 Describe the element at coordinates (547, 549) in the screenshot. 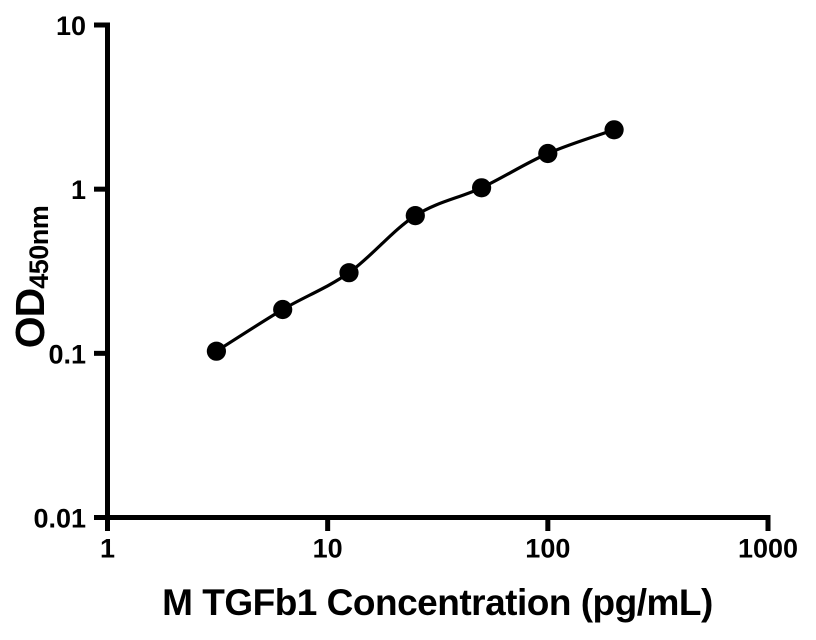

I see `x-tick-label: 100` at that location.